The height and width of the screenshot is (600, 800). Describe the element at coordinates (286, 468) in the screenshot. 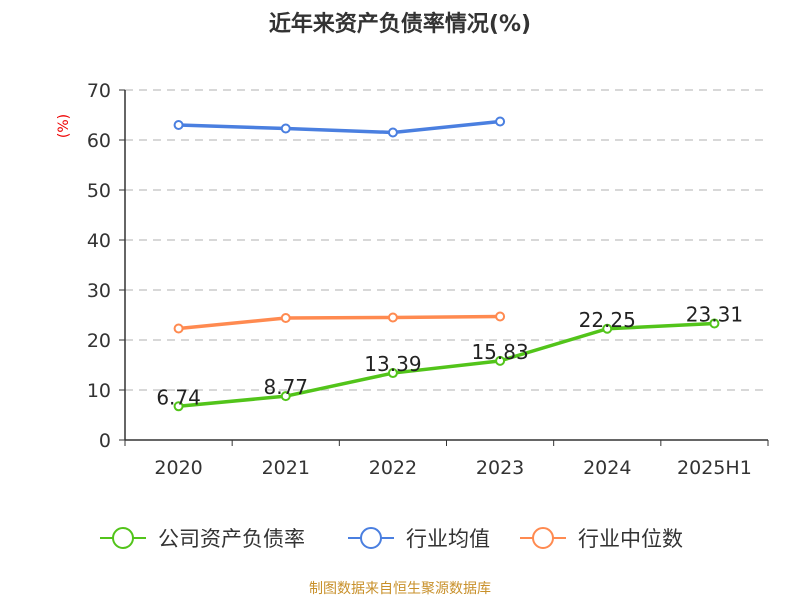

I see `x-tick-label: 2021` at that location.